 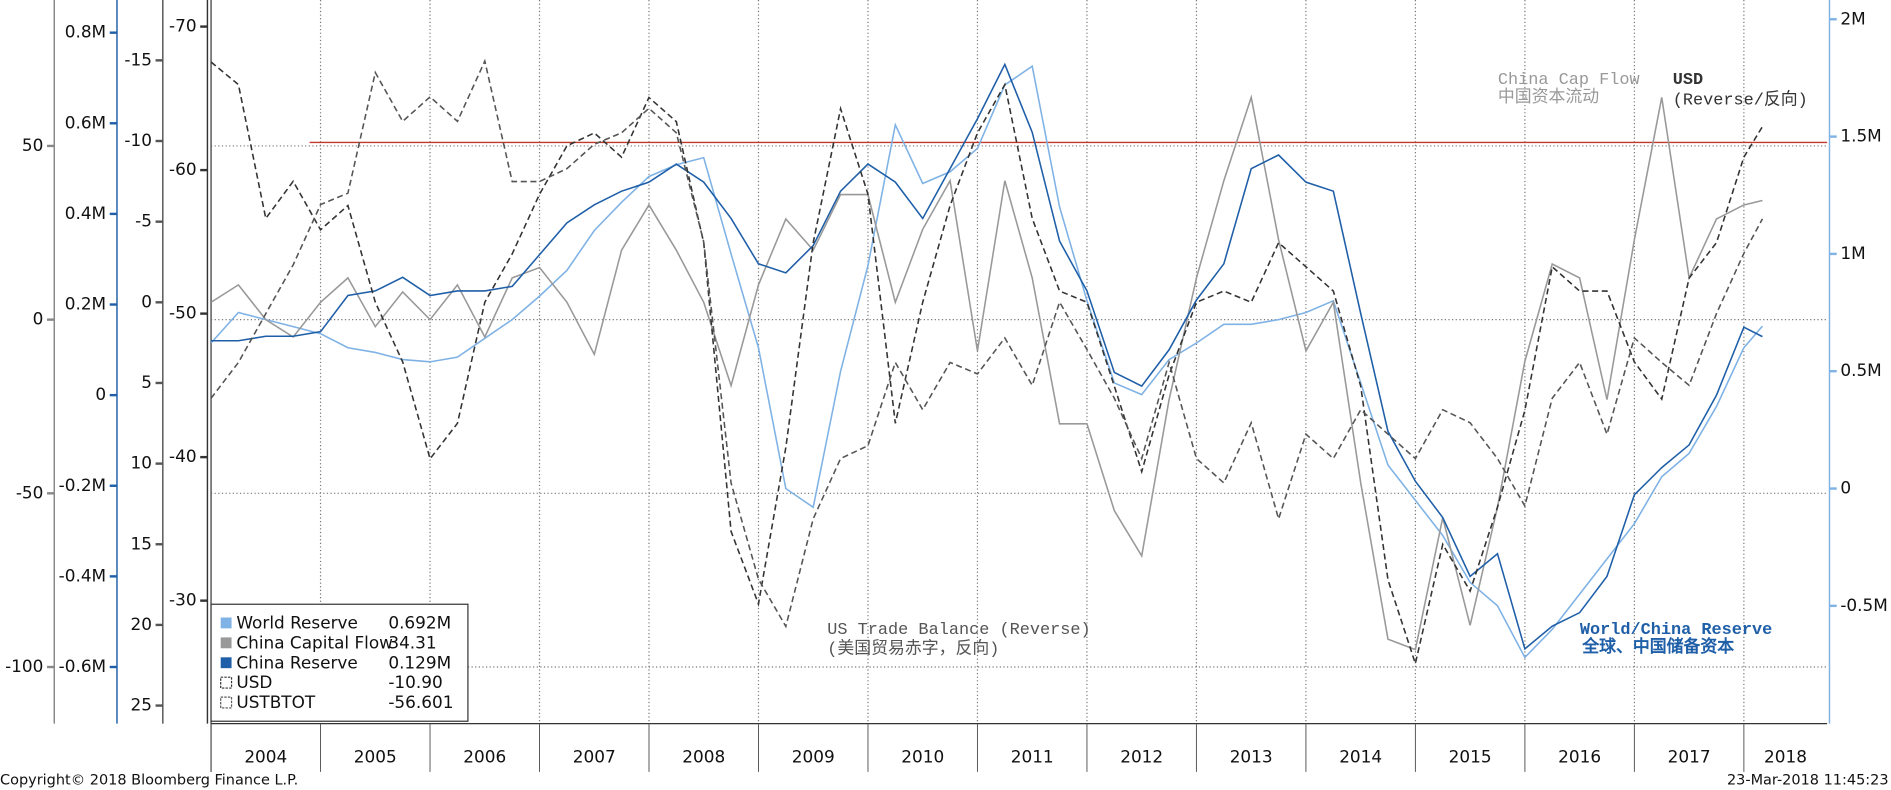 What do you see at coordinates (183, 456) in the screenshot?
I see `y-tick-label: -40` at bounding box center [183, 456].